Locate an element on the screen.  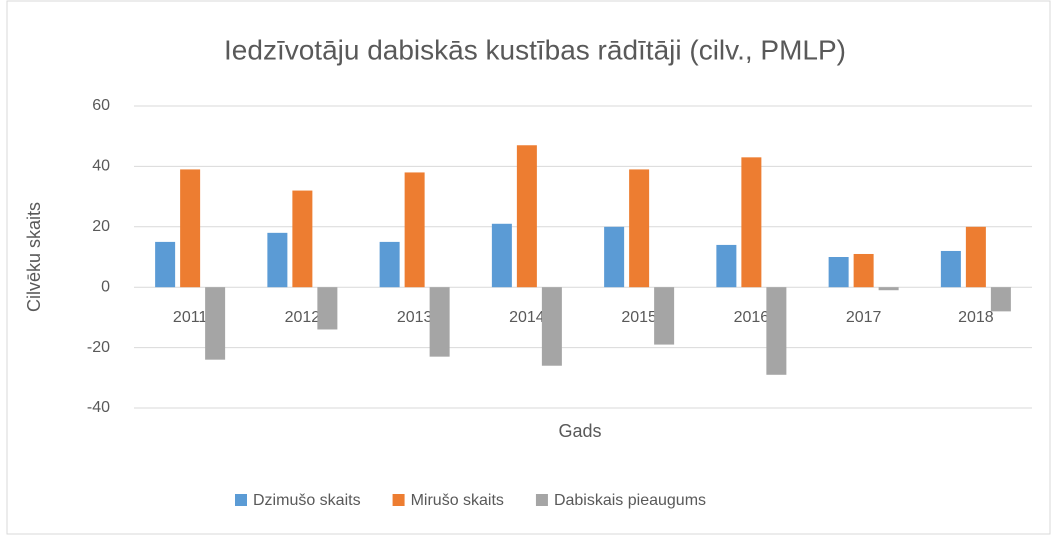
x-tick-label: 2015 is located at coordinates (639, 317).